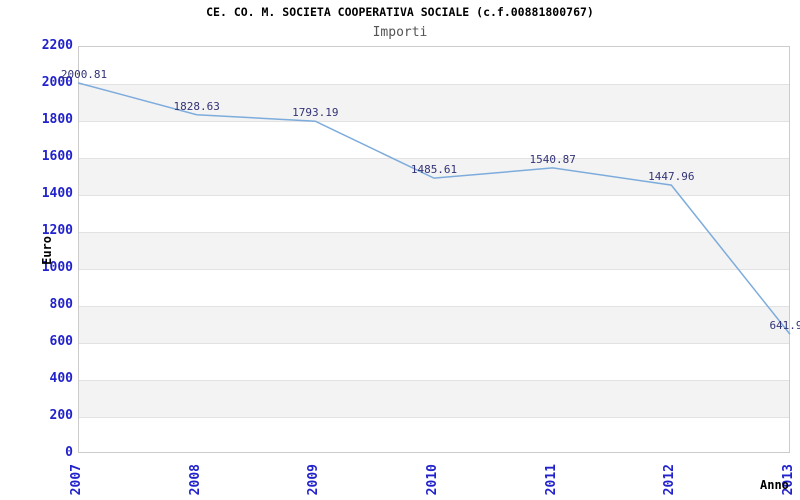 The image size is (800, 500). Describe the element at coordinates (774, 485) in the screenshot. I see `x-axis-title: Anno` at that location.